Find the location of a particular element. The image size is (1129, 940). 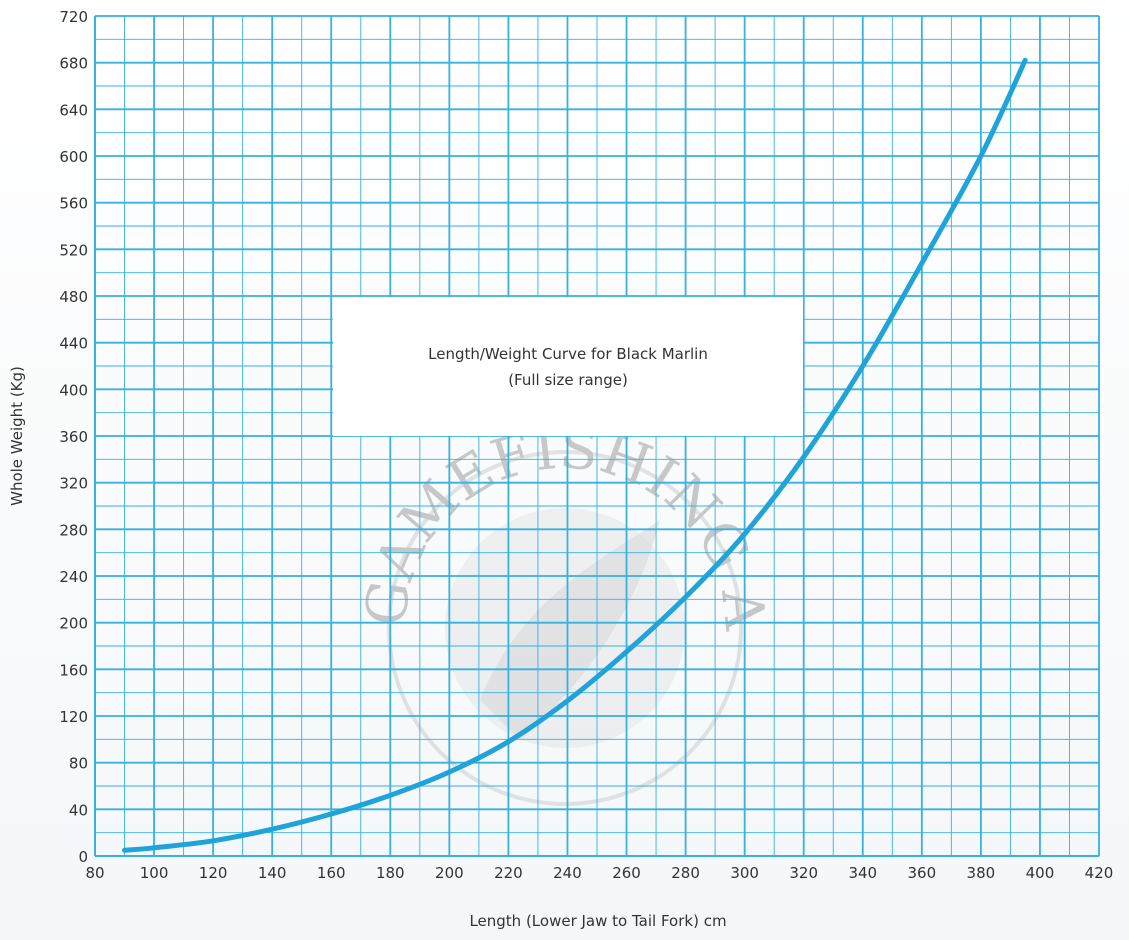

x-tick-label: 280 is located at coordinates (685, 873).